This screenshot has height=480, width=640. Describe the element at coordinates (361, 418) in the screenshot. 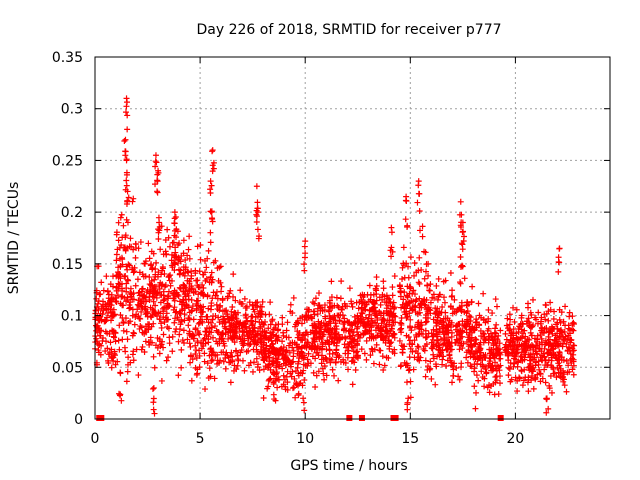

I see `outage-marker` at that location.